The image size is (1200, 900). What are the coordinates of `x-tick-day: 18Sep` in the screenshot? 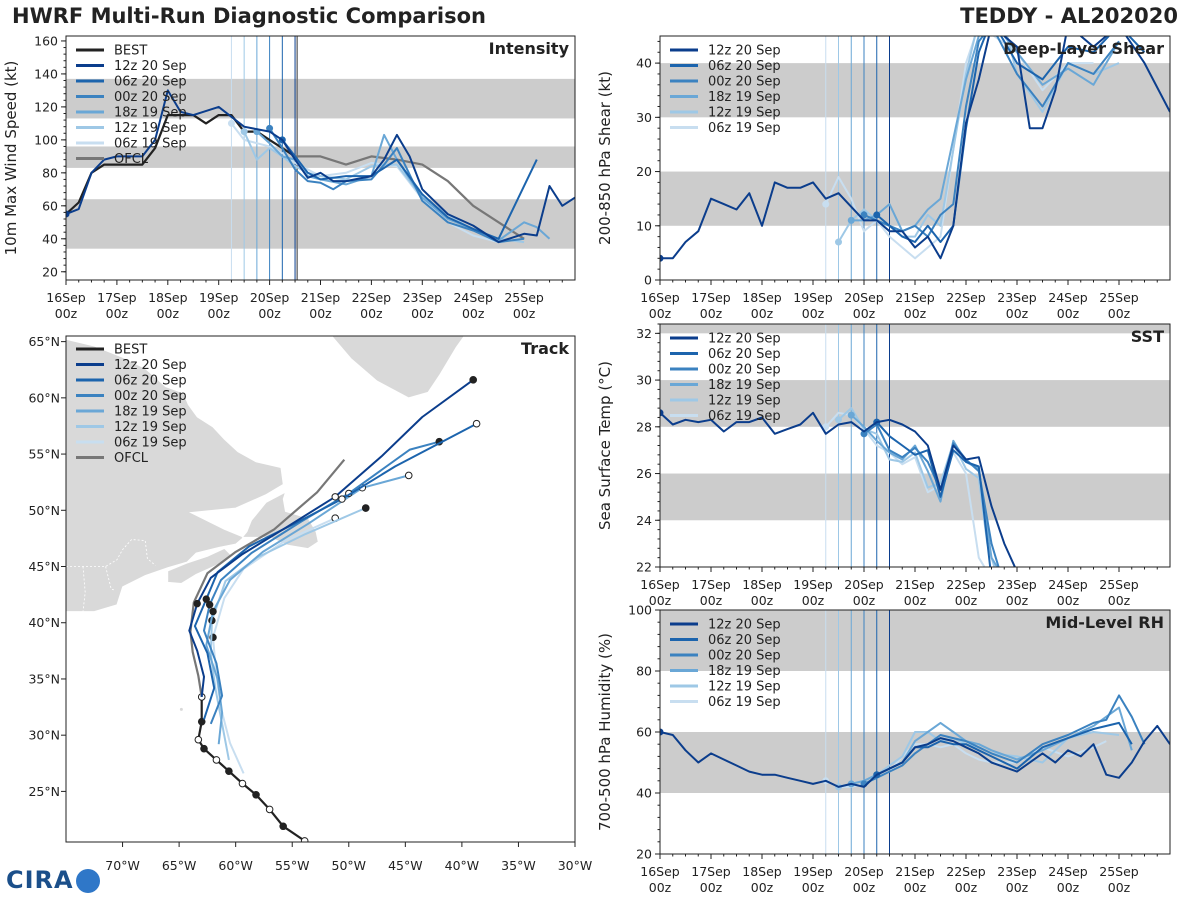 It's located at (762, 584).